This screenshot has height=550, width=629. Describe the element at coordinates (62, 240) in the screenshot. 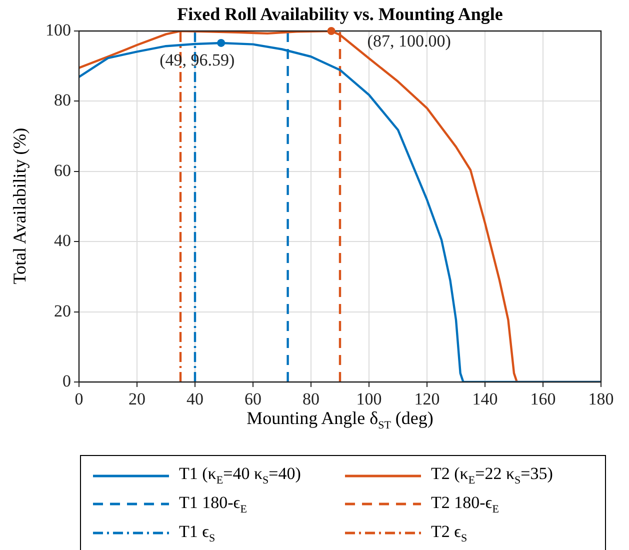

I see `y-tick-label: 40` at that location.